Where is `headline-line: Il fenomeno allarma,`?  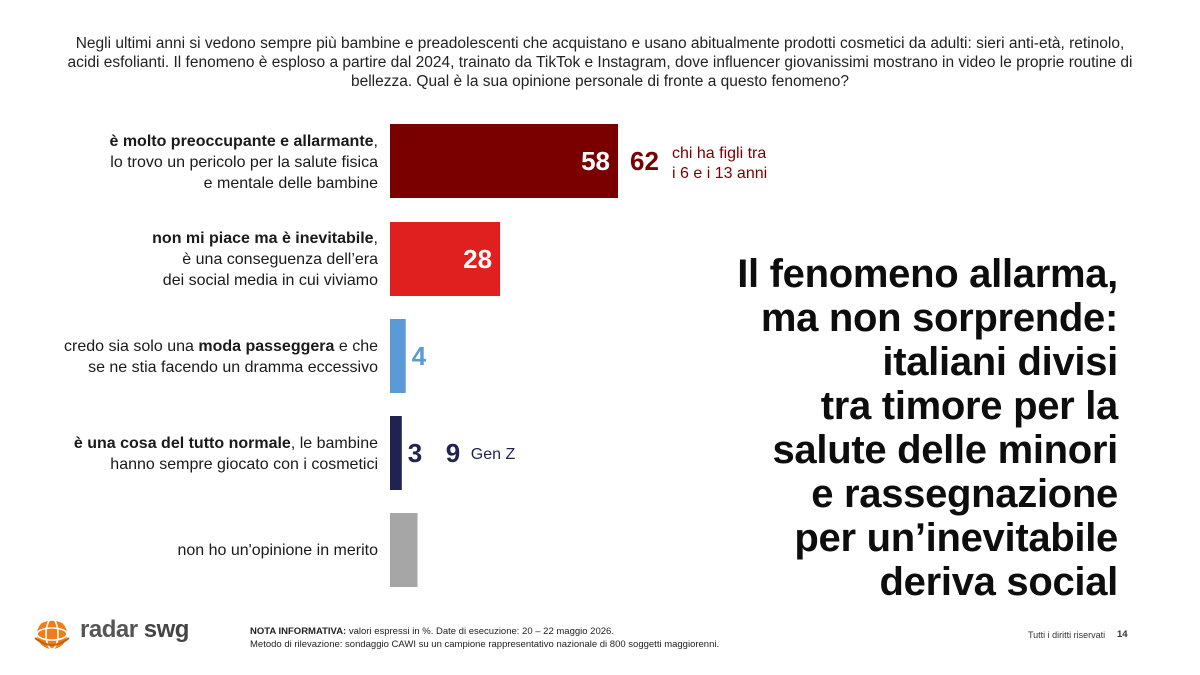
headline-line: Il fenomeno allarma, is located at coordinates (927, 274).